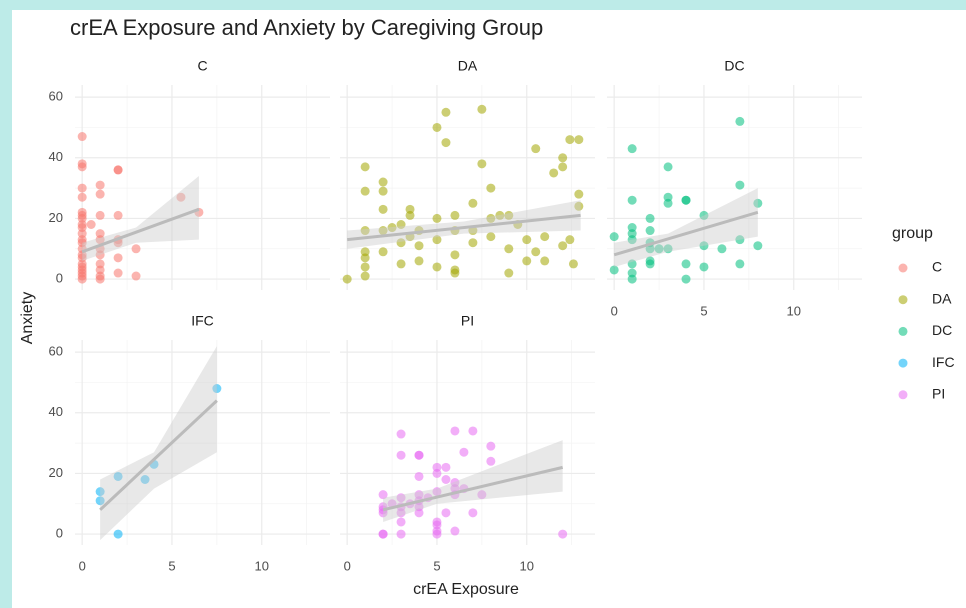 This screenshot has height=608, width=966. I want to click on y-axis-title: Anxiety, so click(27, 318).